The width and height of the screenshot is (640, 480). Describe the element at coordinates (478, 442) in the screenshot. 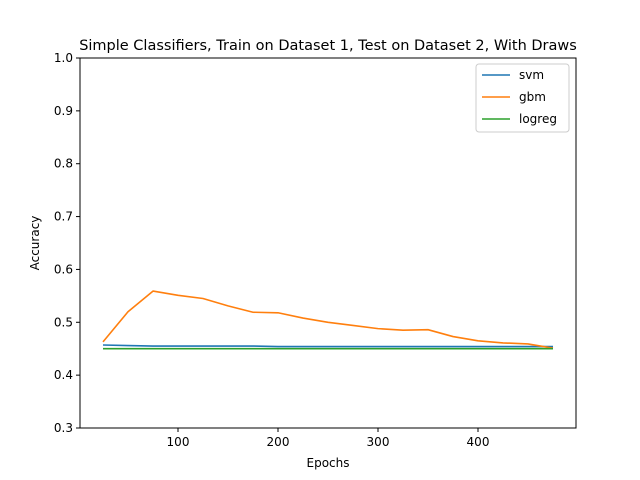

I see `x-tick-label: 400` at that location.